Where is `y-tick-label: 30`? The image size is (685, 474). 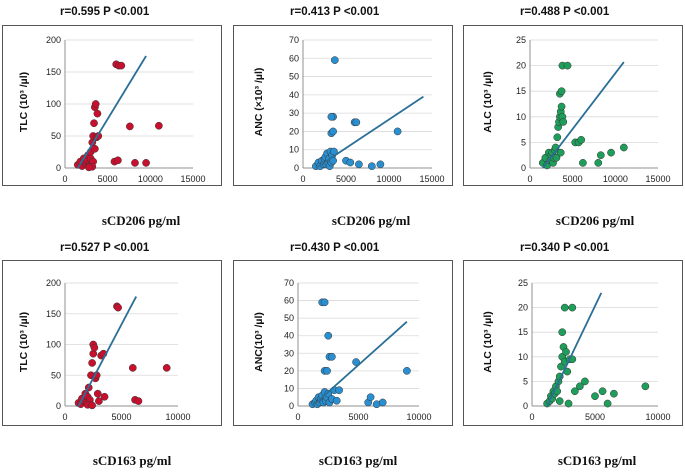 y-tick-label: 30 is located at coordinates (289, 353).